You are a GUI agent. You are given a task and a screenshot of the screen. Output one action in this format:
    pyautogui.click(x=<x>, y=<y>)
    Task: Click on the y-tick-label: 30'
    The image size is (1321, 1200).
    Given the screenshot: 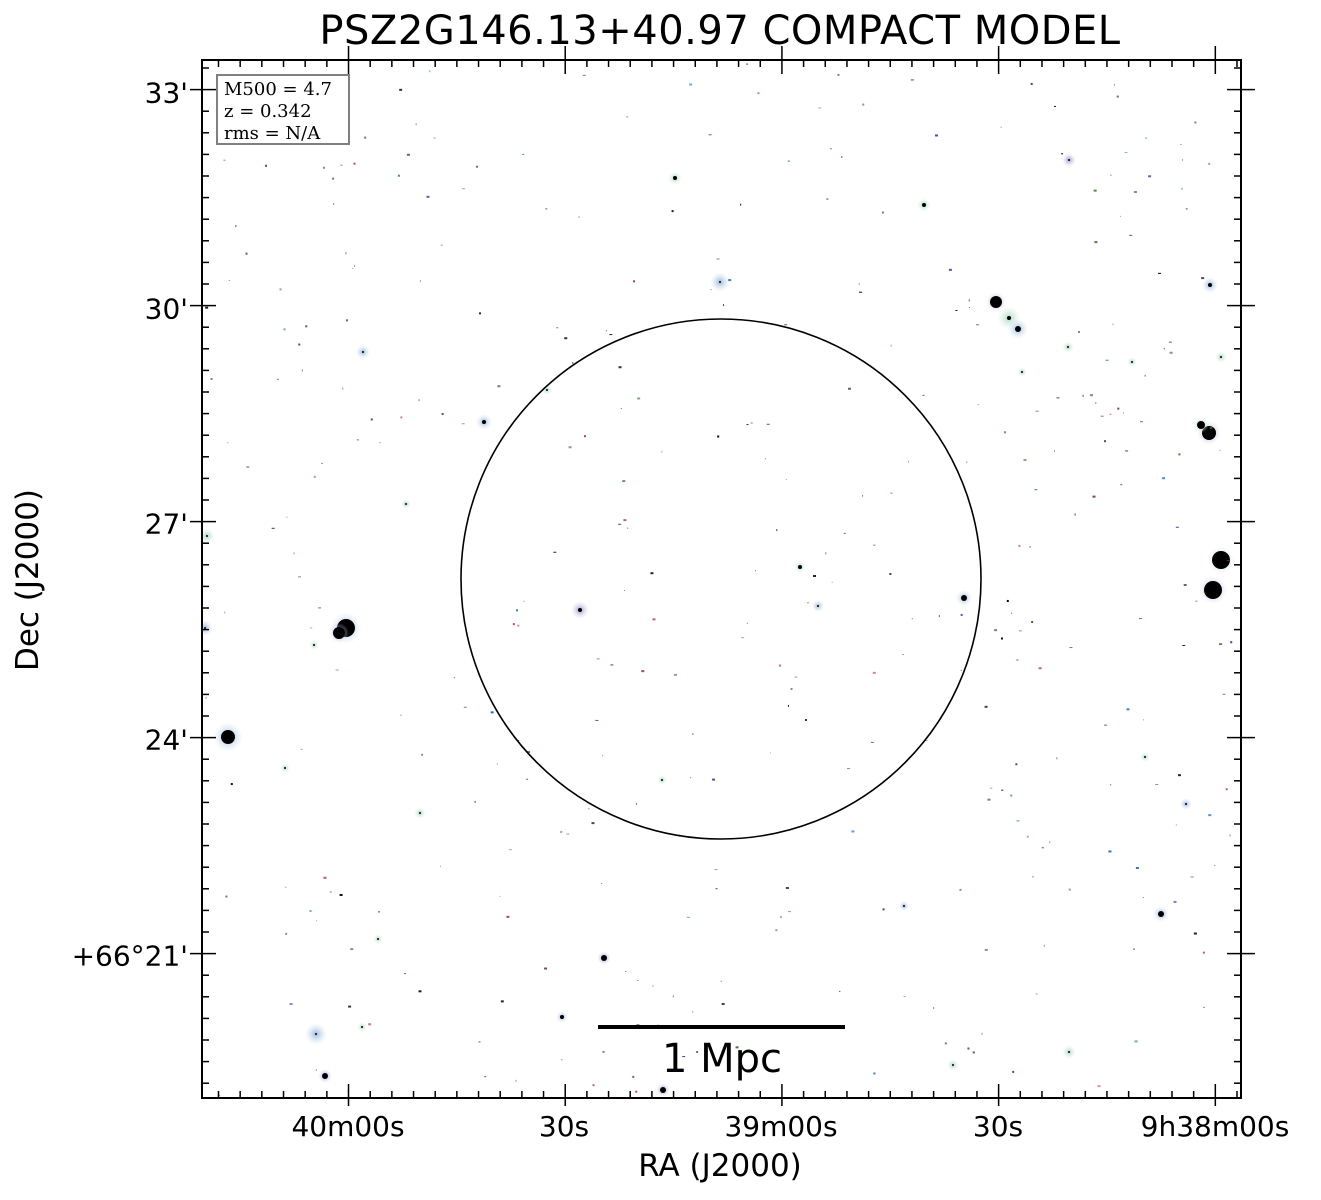 What is the action you would take?
    pyautogui.click(x=166, y=309)
    